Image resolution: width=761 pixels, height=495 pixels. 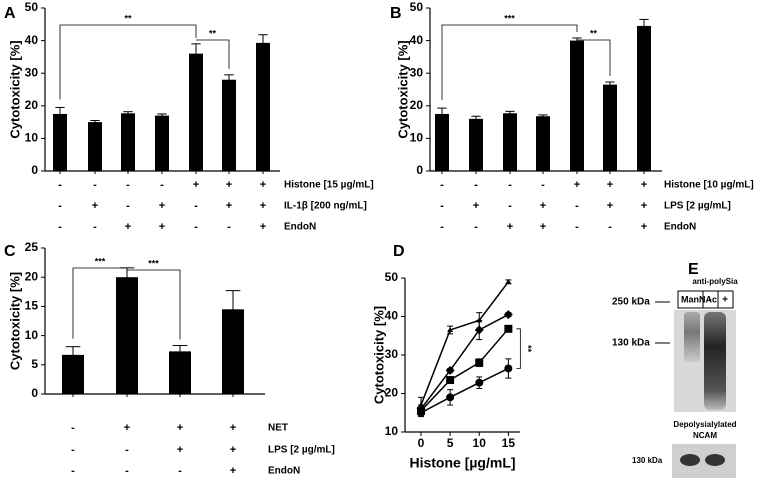 What do you see at coordinates (631, 302) in the screenshot?
I see `mw-marker: 250 kDa` at bounding box center [631, 302].